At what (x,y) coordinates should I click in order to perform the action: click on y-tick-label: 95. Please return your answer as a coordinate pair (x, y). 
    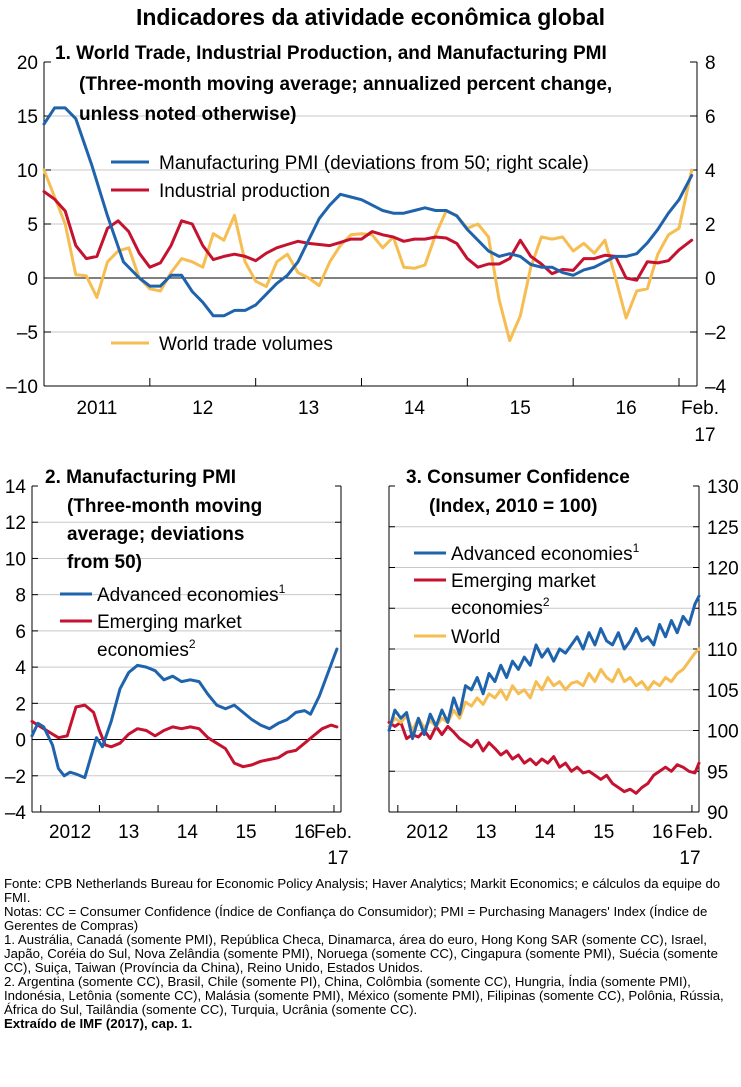
    Looking at the image, I should click on (717, 772).